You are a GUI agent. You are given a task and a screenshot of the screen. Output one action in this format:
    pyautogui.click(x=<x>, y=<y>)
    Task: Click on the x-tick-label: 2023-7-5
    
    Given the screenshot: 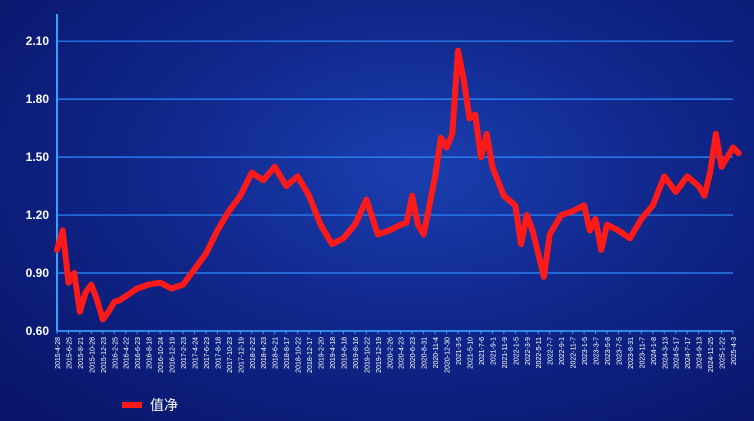 What is the action you would take?
    pyautogui.click(x=619, y=351)
    